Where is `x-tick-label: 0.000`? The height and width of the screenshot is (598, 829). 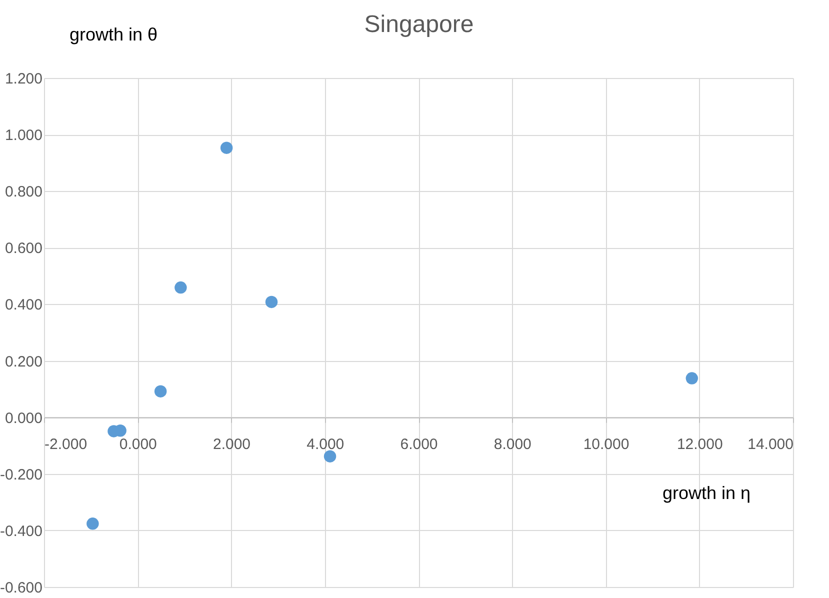
x-tick-label: 0.000 is located at coordinates (138, 444).